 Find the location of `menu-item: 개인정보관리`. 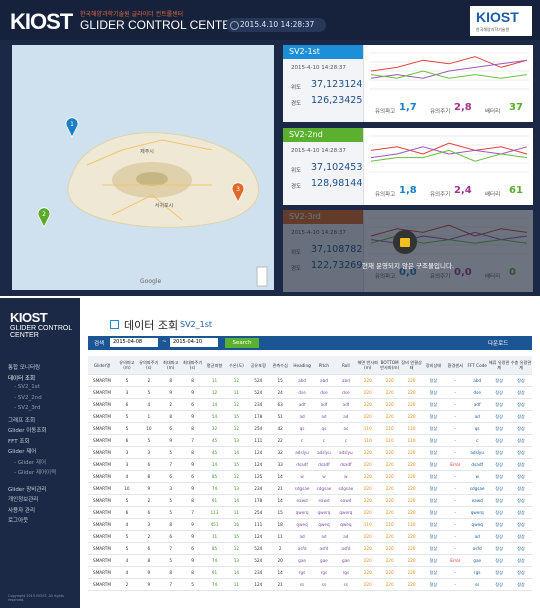

menu-item: 개인정보관리 is located at coordinates (23, 500).